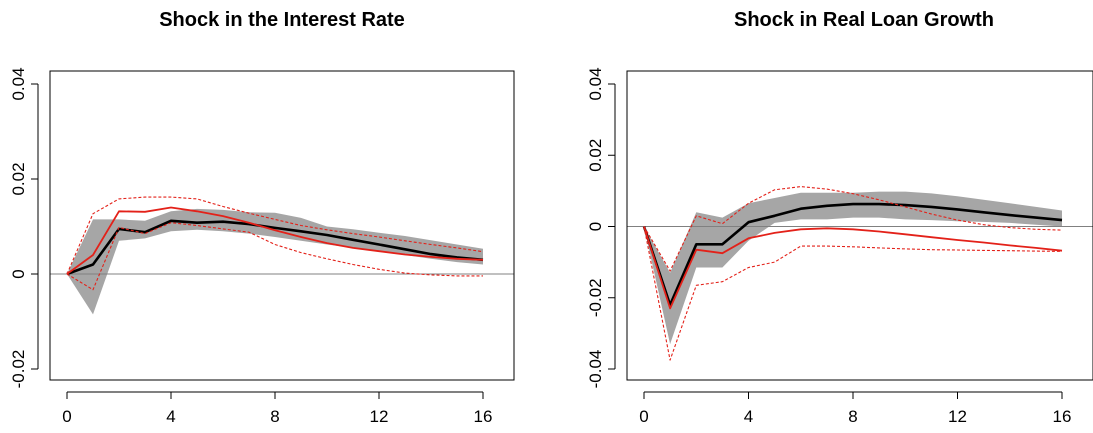 This screenshot has height=433, width=1093. Describe the element at coordinates (864, 20) in the screenshot. I see `chart-title: Shock in Real Loan Growth` at that location.